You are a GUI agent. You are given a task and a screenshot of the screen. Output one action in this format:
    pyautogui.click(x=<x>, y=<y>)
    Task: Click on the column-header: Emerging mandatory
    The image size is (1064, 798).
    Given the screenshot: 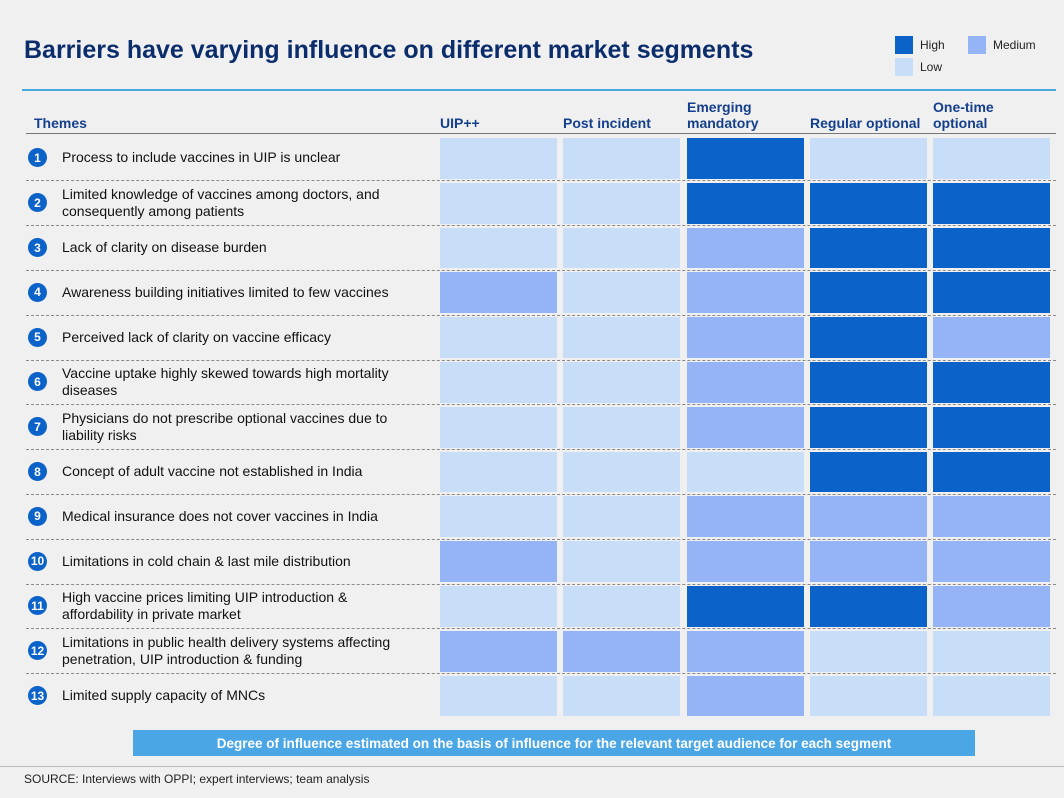 What is the action you would take?
    pyautogui.click(x=723, y=115)
    